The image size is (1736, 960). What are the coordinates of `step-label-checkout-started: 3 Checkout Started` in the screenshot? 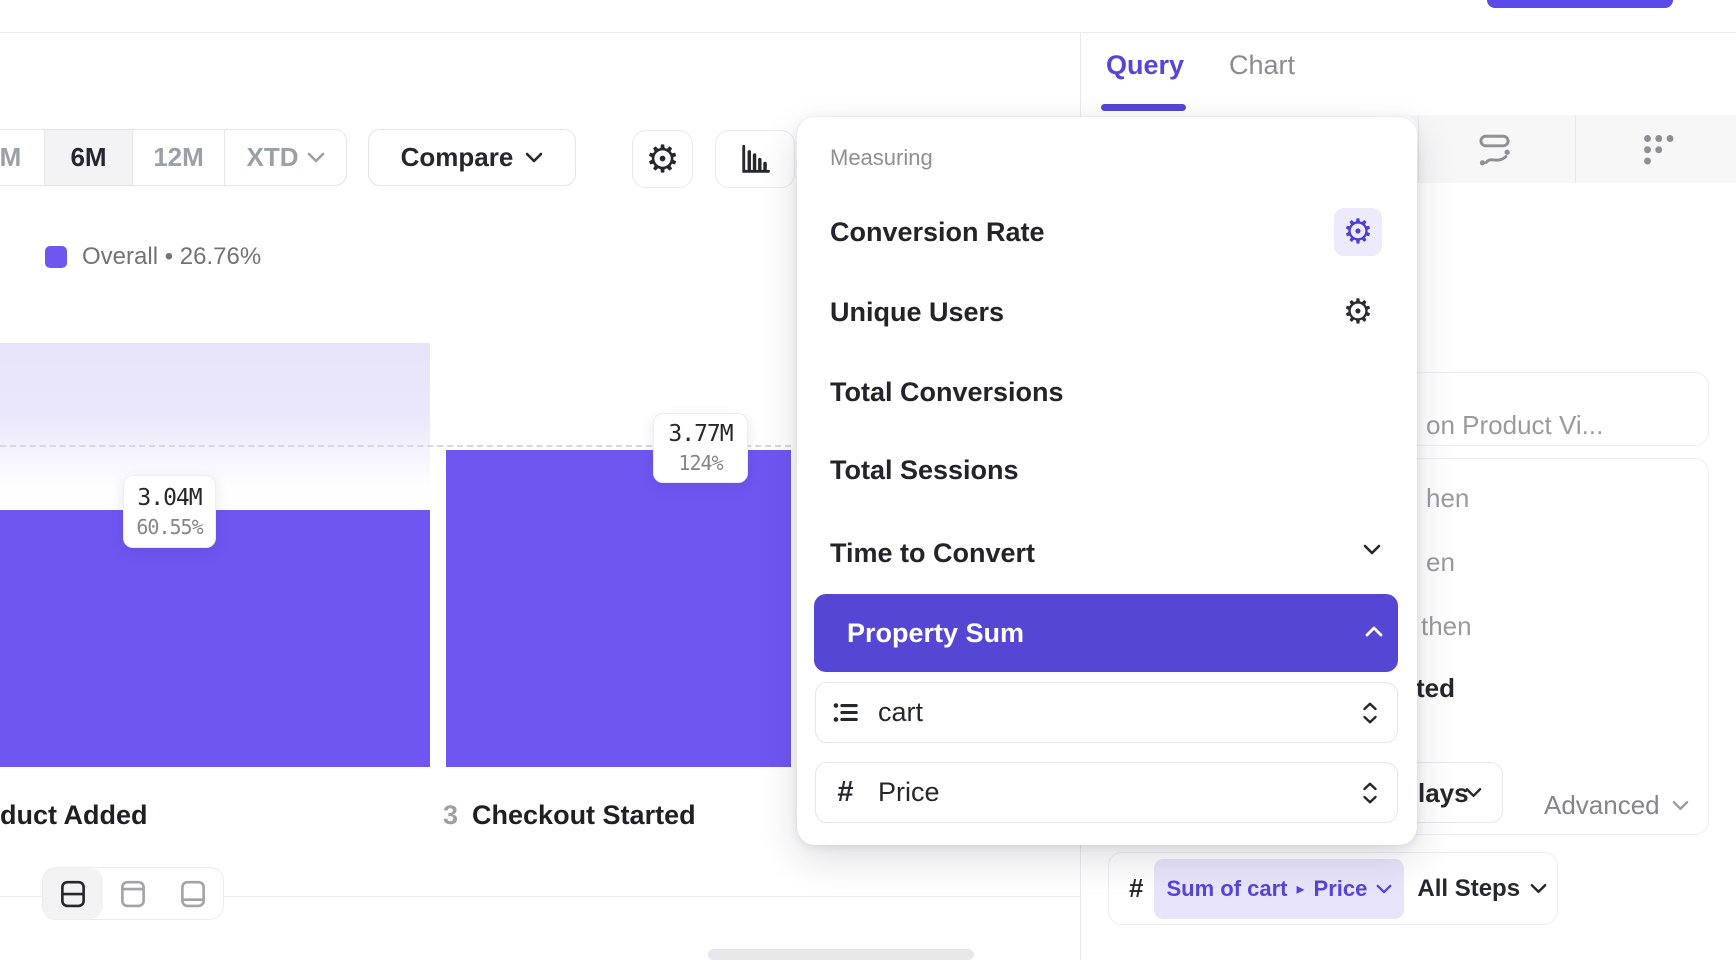 It's located at (569, 815).